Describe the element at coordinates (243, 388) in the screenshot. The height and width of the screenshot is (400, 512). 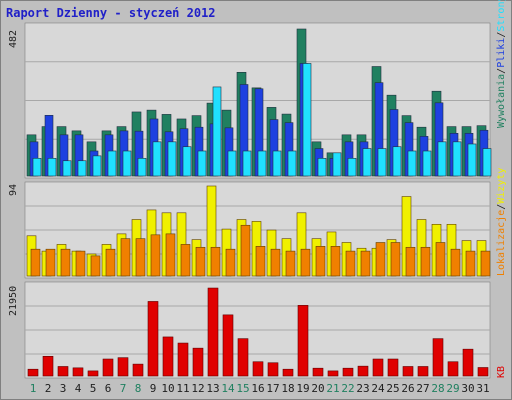
I see `x-tick-label: 15` at that location.